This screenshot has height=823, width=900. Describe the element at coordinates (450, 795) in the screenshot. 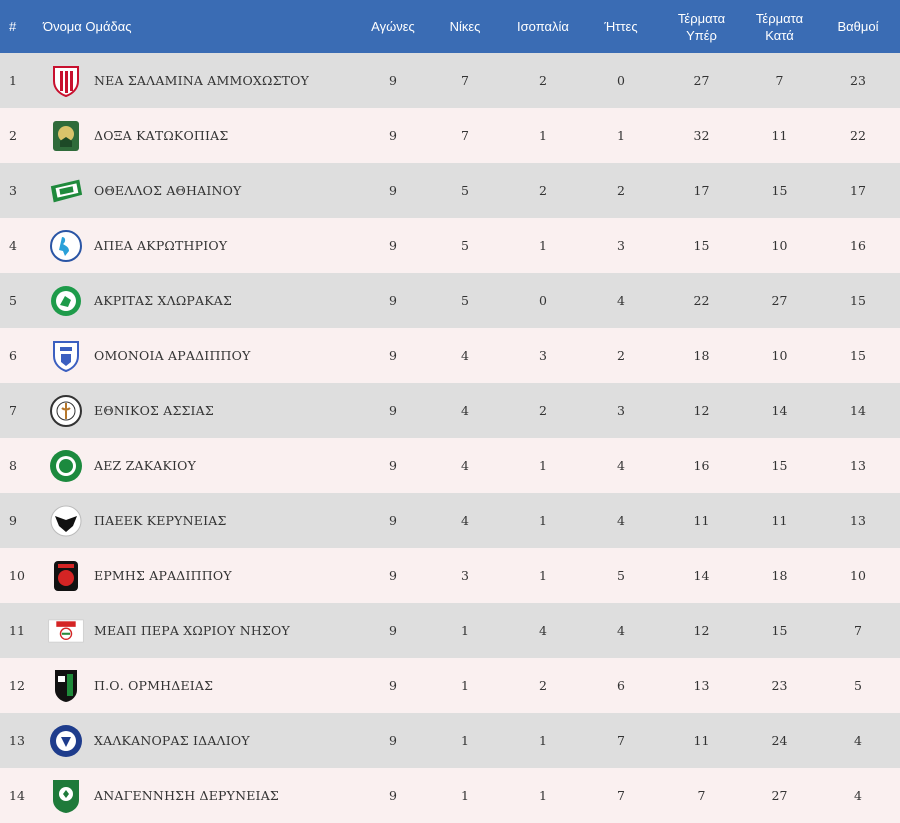

I see `table-row: 14 ΑΝΑΓΕΝΝΗΣΗ ΔΕΡΥΝΕΙΑΣ 9 1 1 7 7 27 4` at that location.